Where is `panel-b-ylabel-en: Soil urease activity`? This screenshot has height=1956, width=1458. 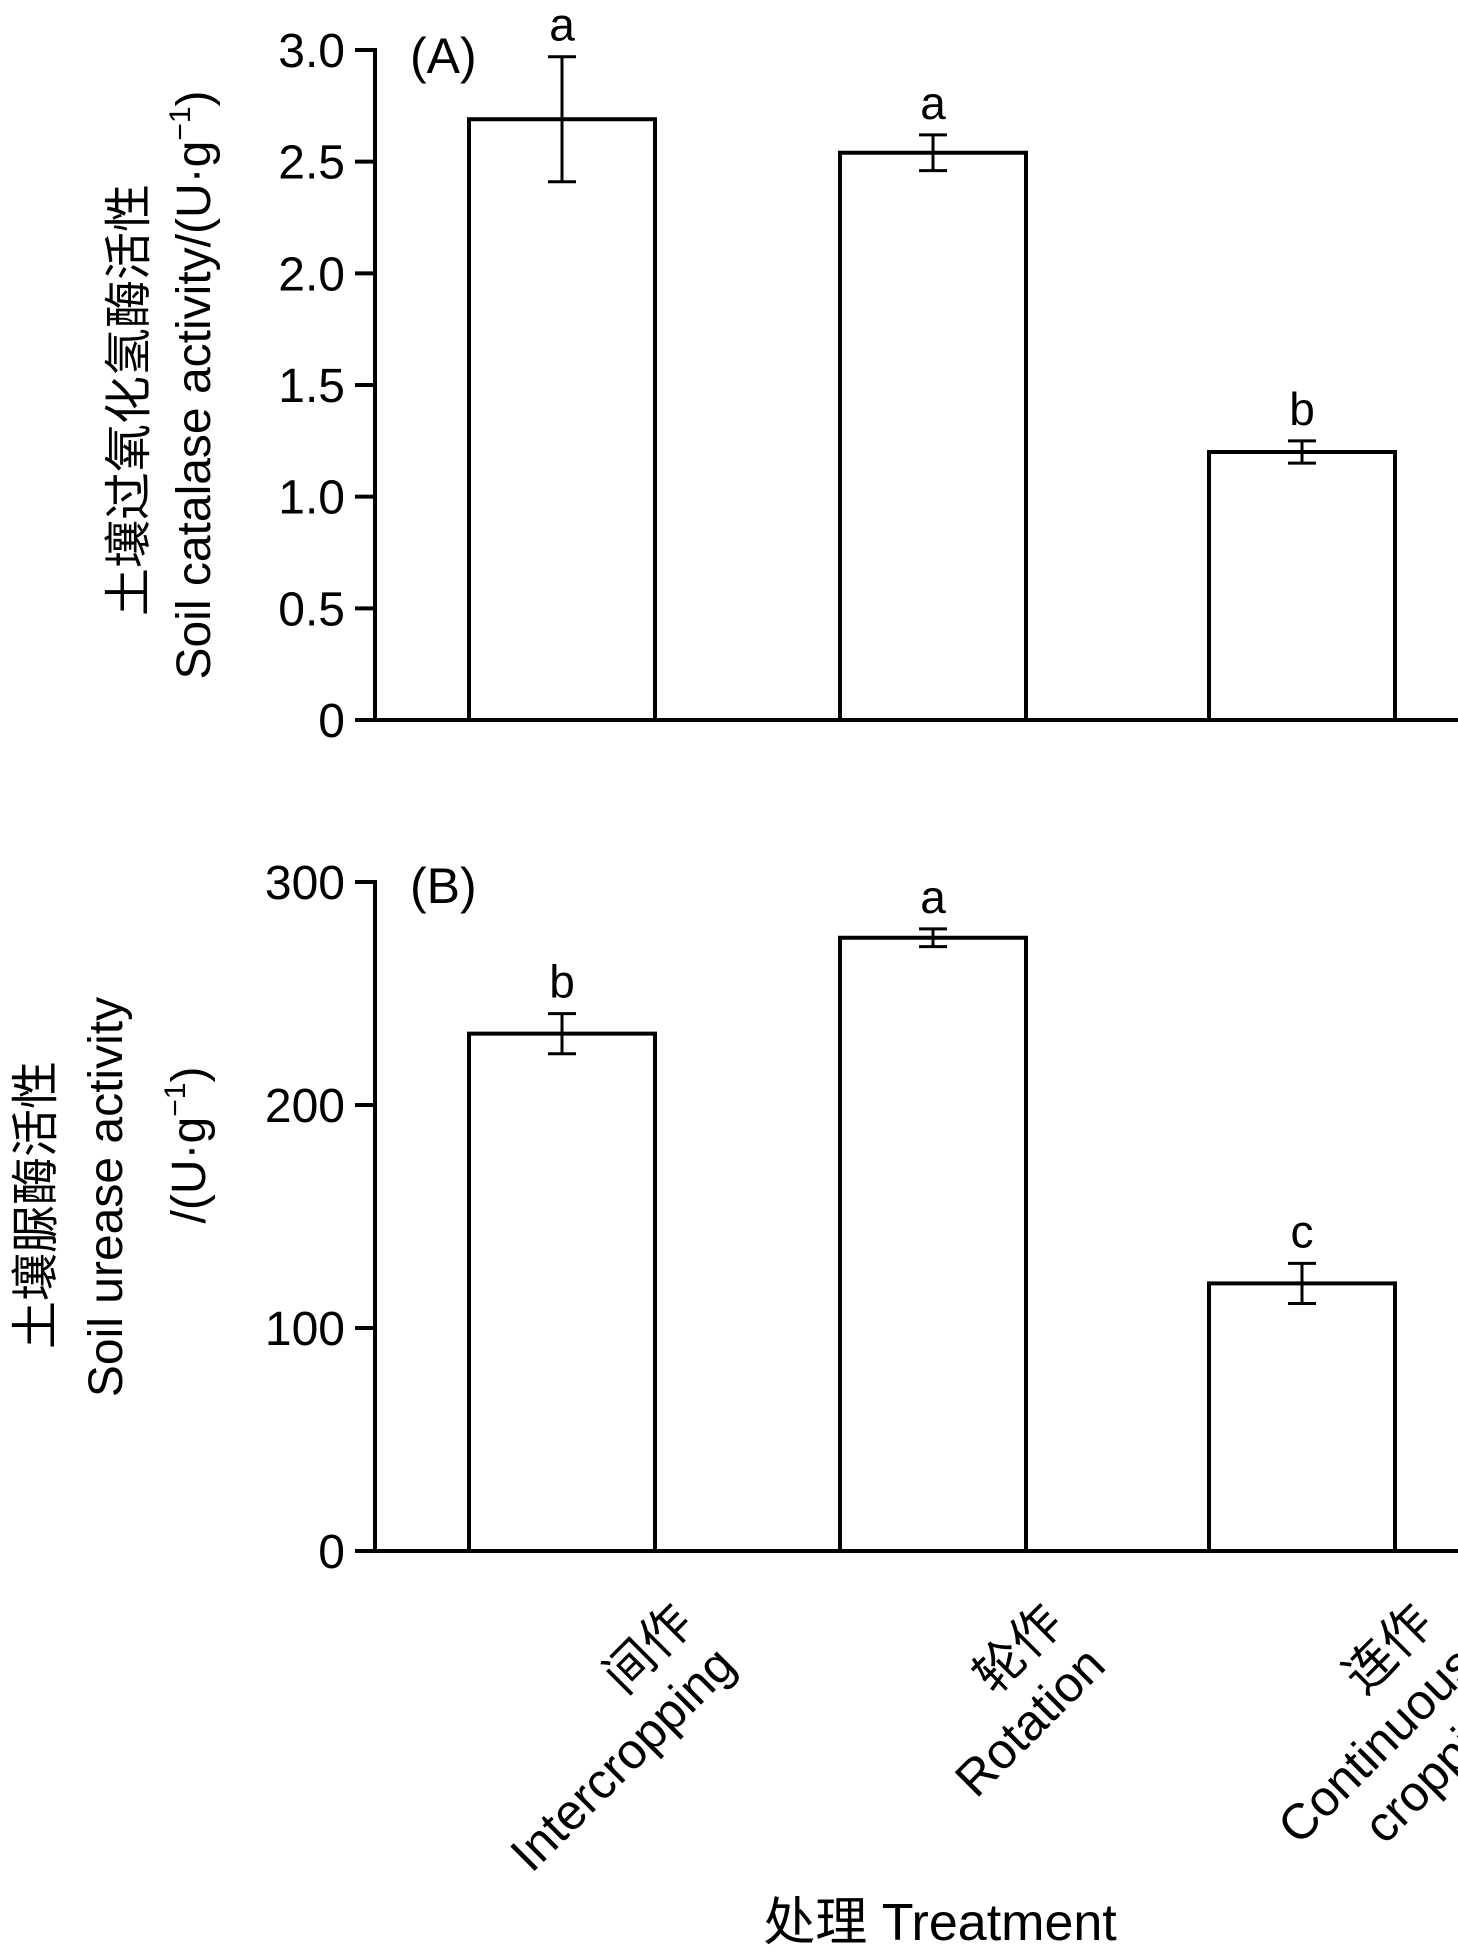
panel-b-ylabel-en: Soil urease activity is located at coordinates (106, 1197).